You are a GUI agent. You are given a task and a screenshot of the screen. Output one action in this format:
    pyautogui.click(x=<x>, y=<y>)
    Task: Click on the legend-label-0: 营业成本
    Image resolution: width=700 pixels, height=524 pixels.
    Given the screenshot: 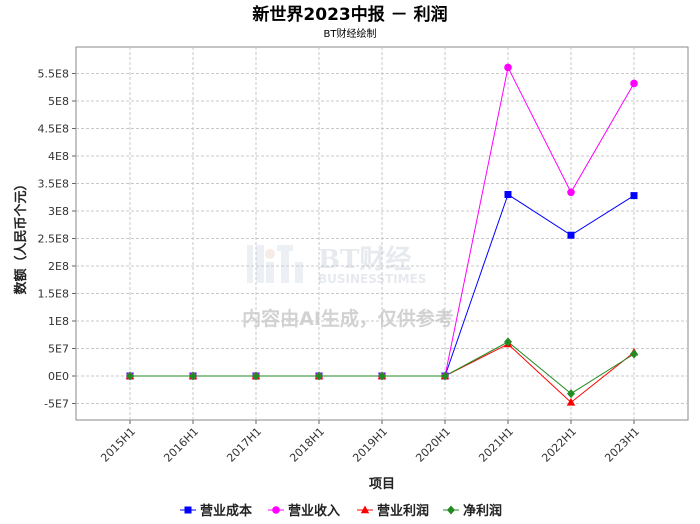 What is the action you would take?
    pyautogui.click(x=226, y=511)
    